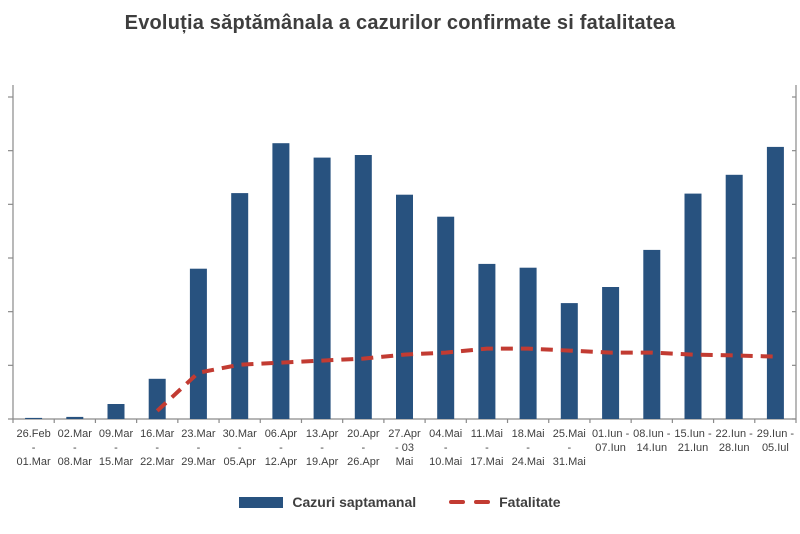 The width and height of the screenshot is (800, 534). What do you see at coordinates (776, 441) in the screenshot?
I see `x-axis-label-18: 29.Iun -05.Iul` at bounding box center [776, 441].